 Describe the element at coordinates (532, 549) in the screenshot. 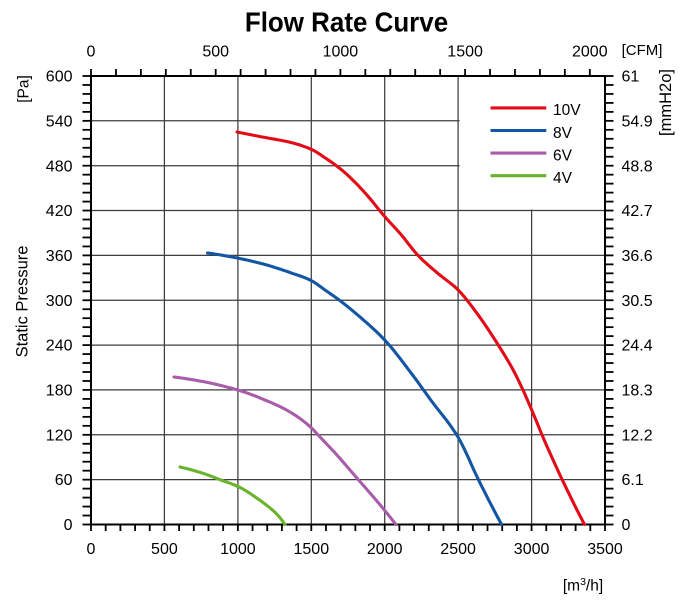

I see `svg-text: 3000` at that location.